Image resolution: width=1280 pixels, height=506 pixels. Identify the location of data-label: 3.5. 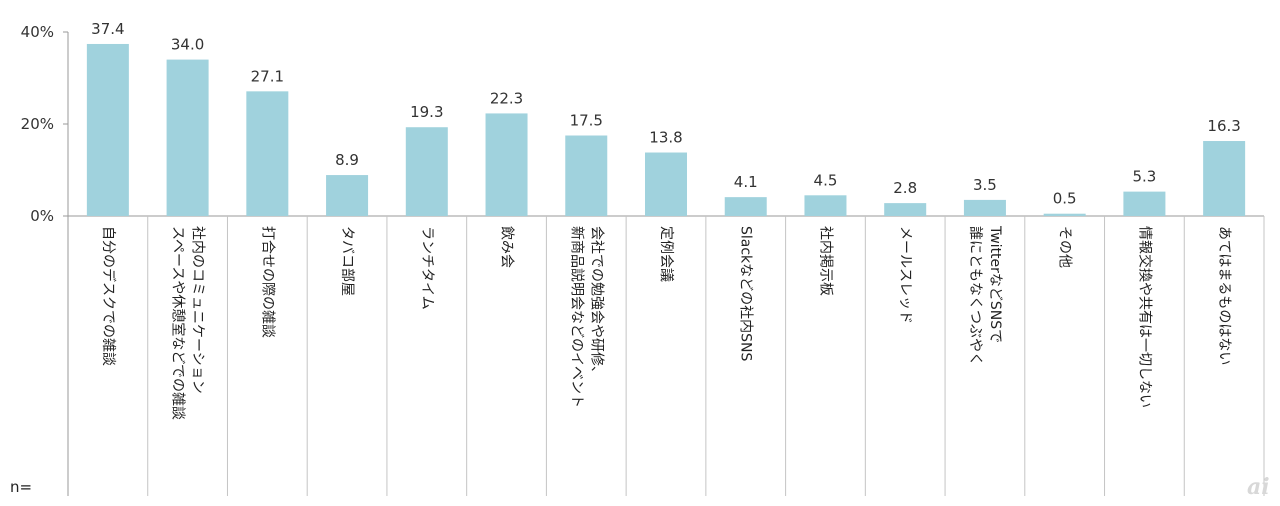
(985, 185).